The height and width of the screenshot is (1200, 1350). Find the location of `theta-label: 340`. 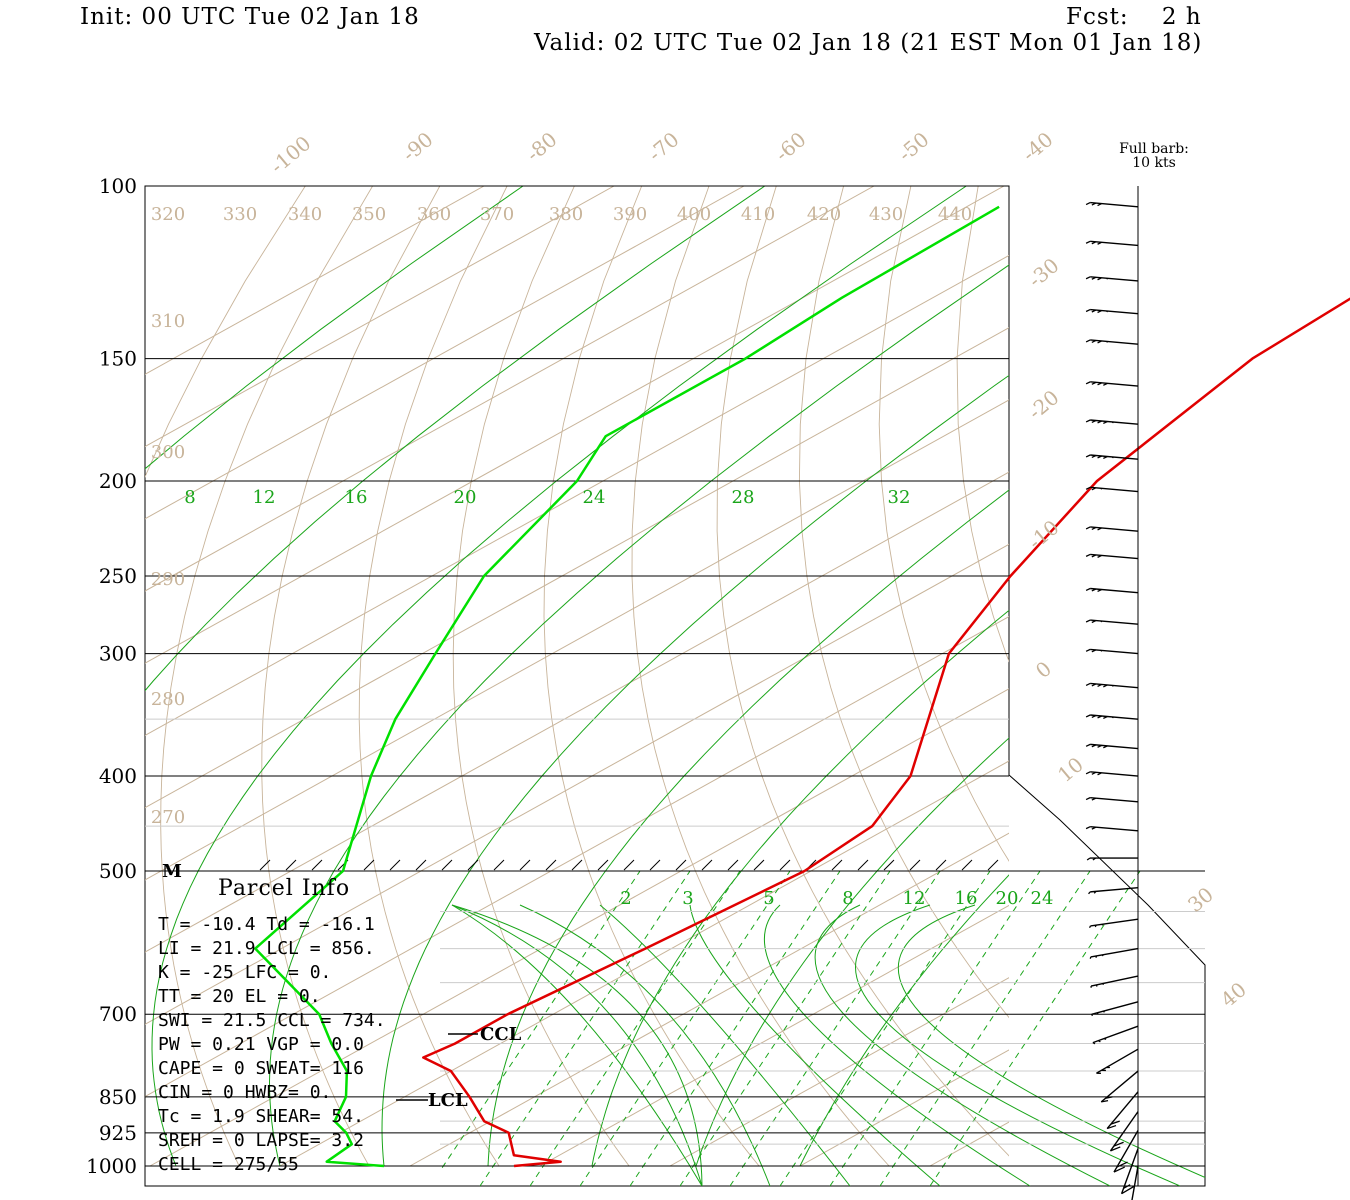

theta-label: 340 is located at coordinates (305, 214).